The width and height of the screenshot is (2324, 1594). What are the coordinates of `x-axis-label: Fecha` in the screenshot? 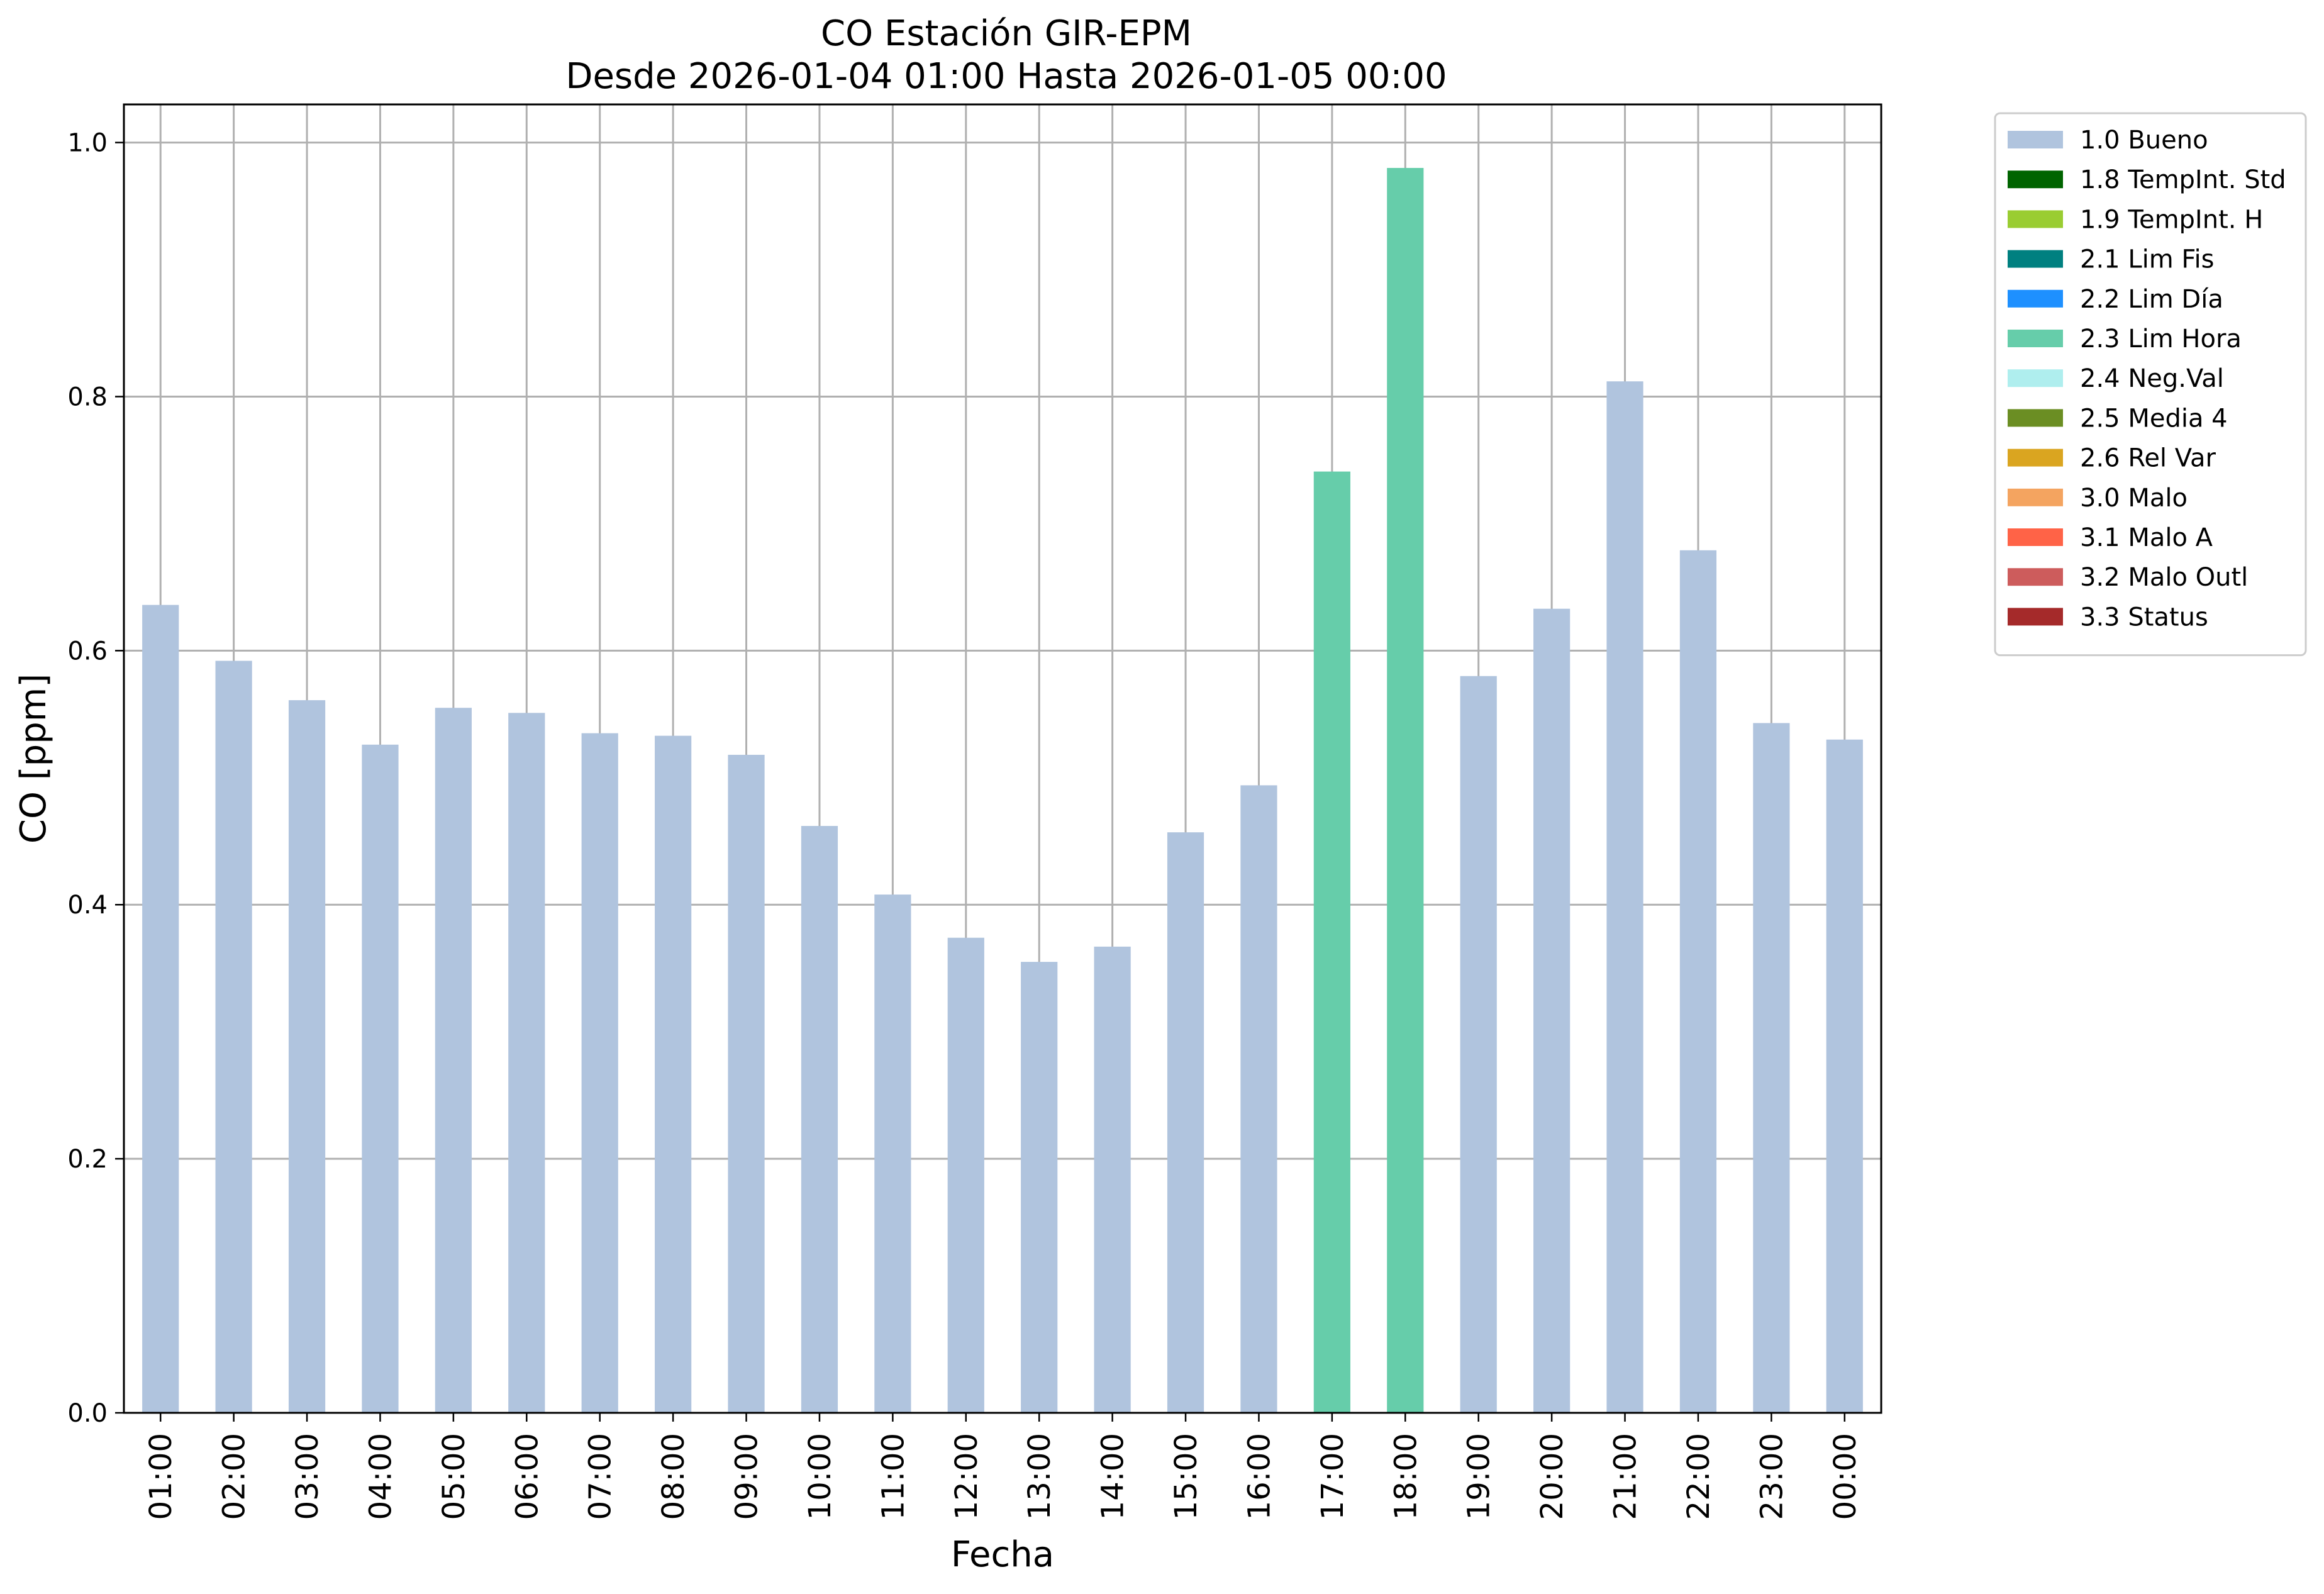 It's located at (1002, 1554).